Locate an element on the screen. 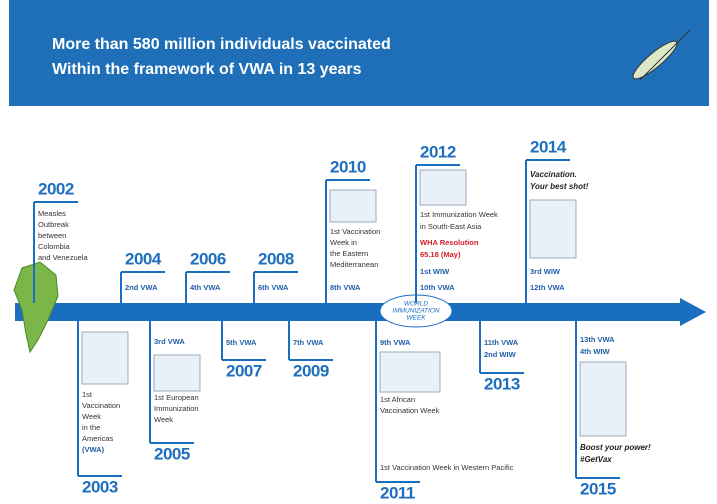 The height and width of the screenshot is (504, 717). event-text: Vaccination. is located at coordinates (553, 174).